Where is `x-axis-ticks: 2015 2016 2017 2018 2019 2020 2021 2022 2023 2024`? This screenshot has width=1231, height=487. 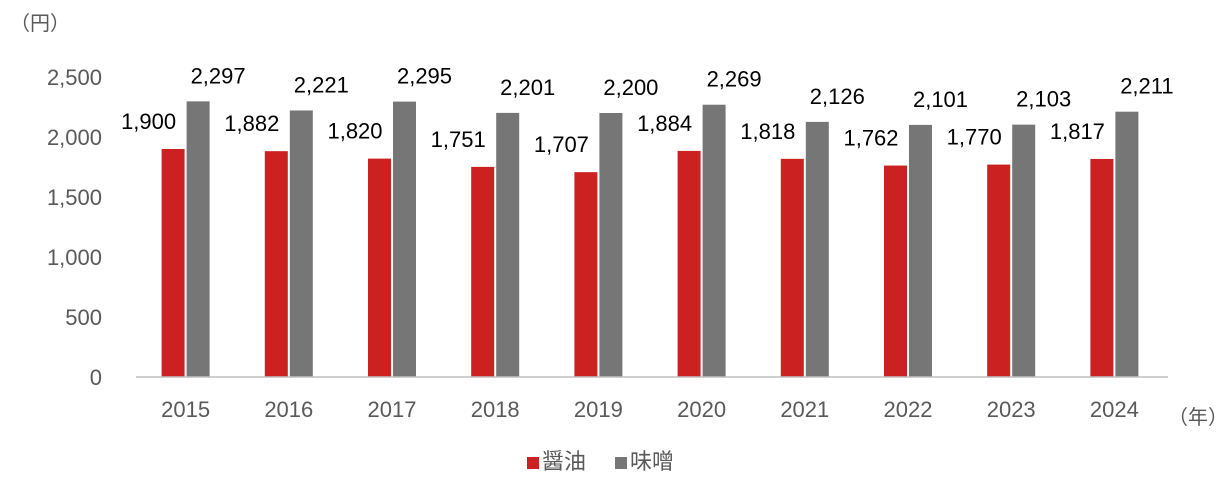
x-axis-ticks: 2015 2016 2017 2018 2019 2020 2021 2022 2023 2024 is located at coordinates (650, 409).